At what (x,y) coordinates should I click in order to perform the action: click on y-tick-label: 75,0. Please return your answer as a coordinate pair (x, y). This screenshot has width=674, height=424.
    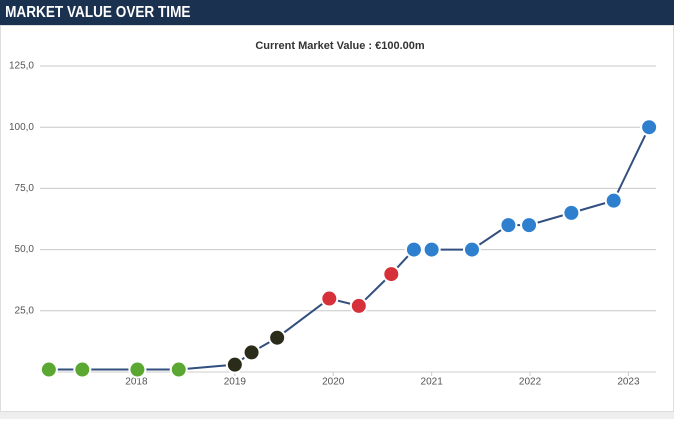
    Looking at the image, I should click on (25, 188).